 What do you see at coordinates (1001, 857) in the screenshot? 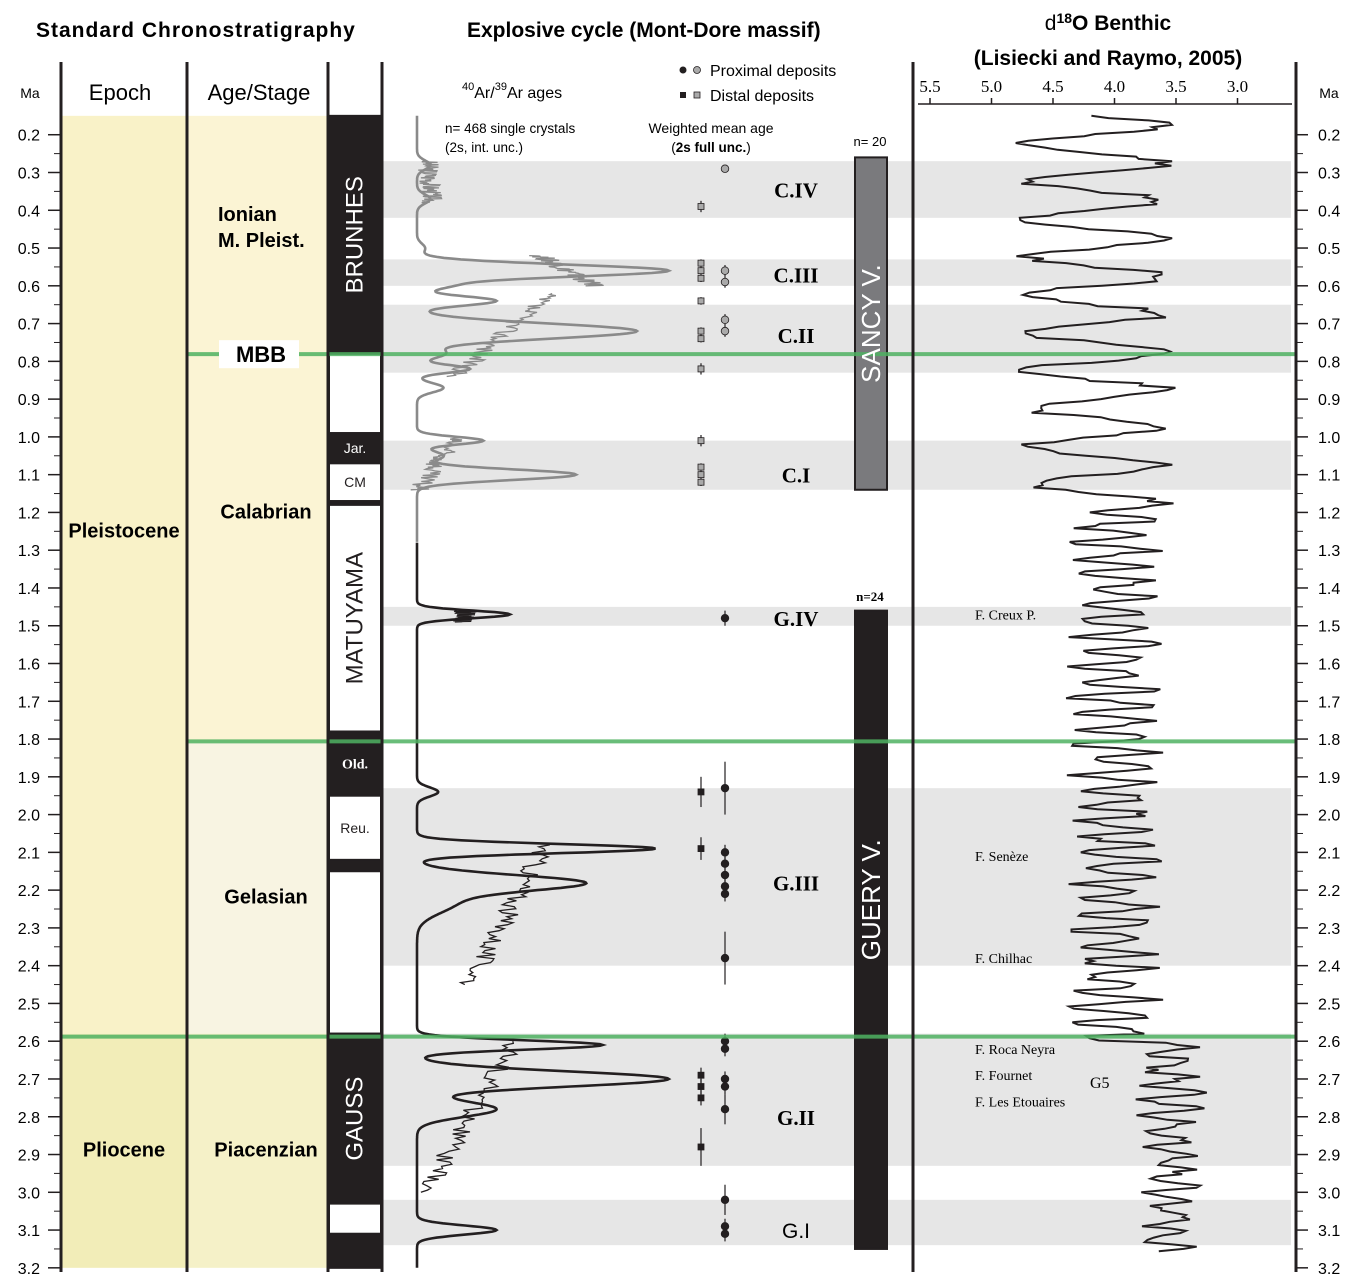
I see `fauna-label-1: F. Senèze` at bounding box center [1001, 857].